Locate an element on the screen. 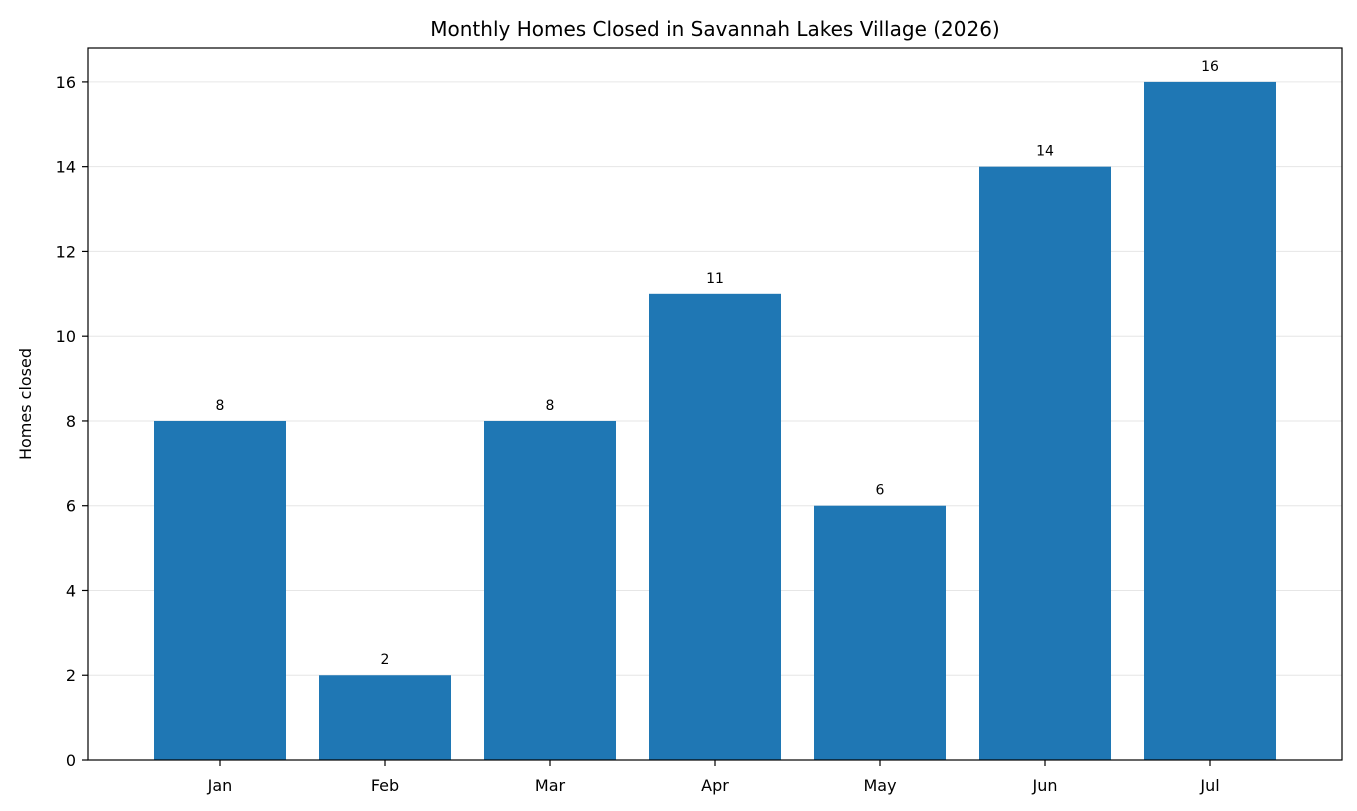  data-label-feb: 2 is located at coordinates (385, 660).